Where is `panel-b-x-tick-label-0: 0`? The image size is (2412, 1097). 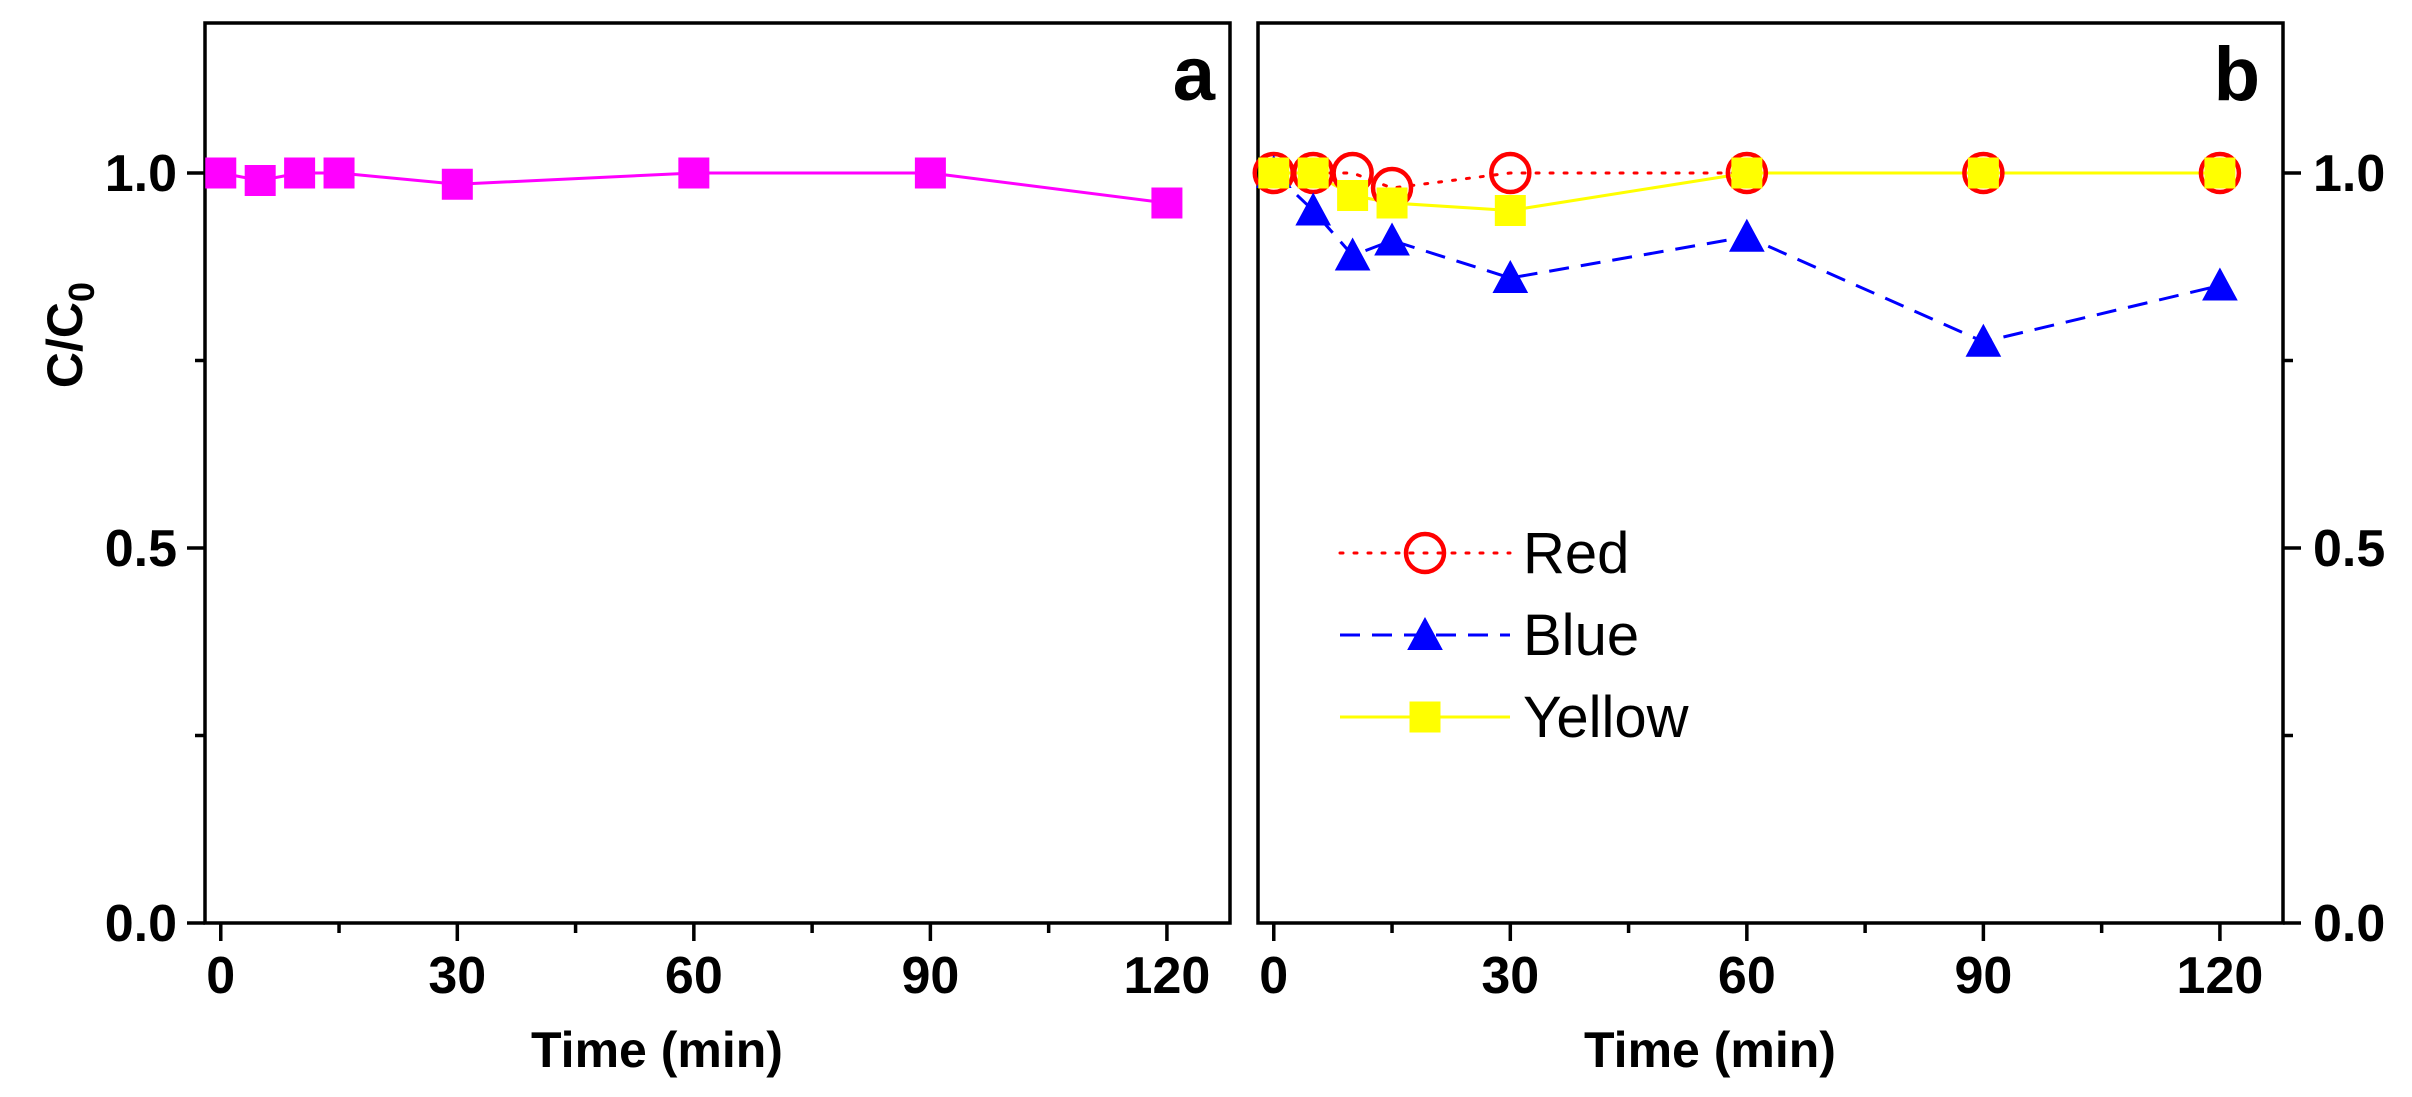
panel-b-x-tick-label-0: 0 is located at coordinates (1273, 976).